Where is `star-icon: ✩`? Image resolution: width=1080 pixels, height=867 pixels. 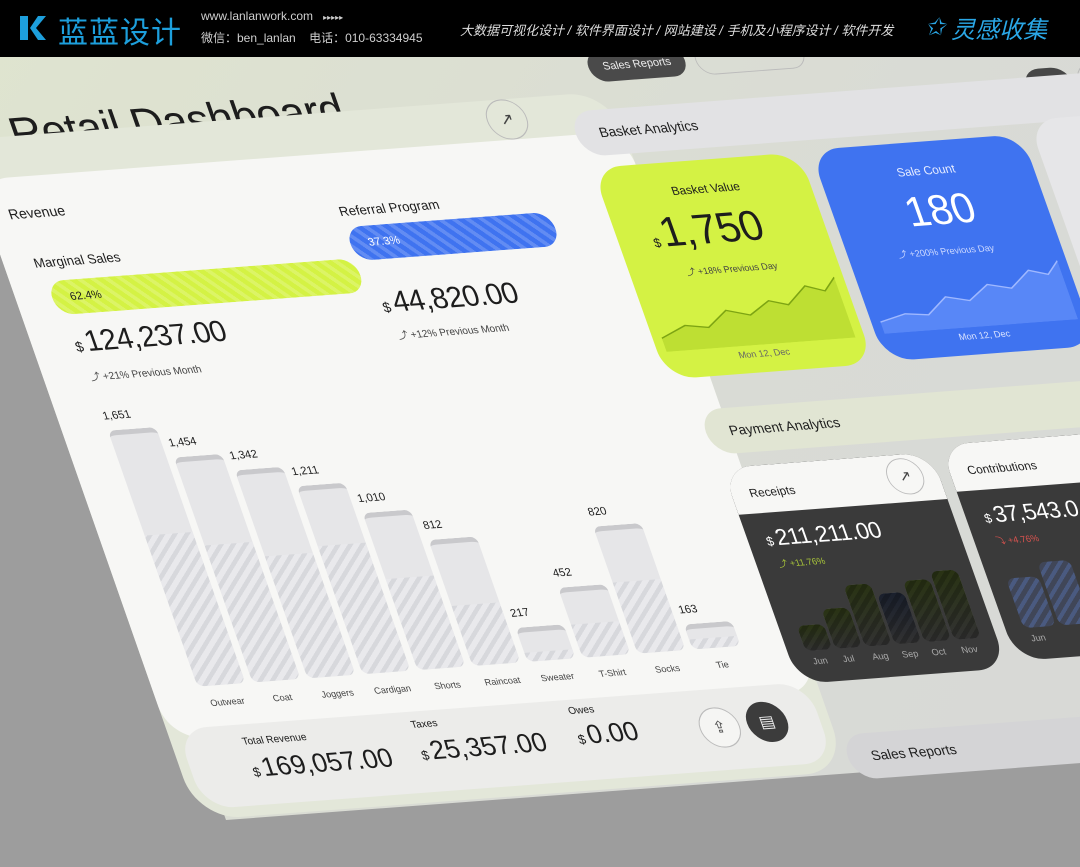 star-icon: ✩ is located at coordinates (935, 27).